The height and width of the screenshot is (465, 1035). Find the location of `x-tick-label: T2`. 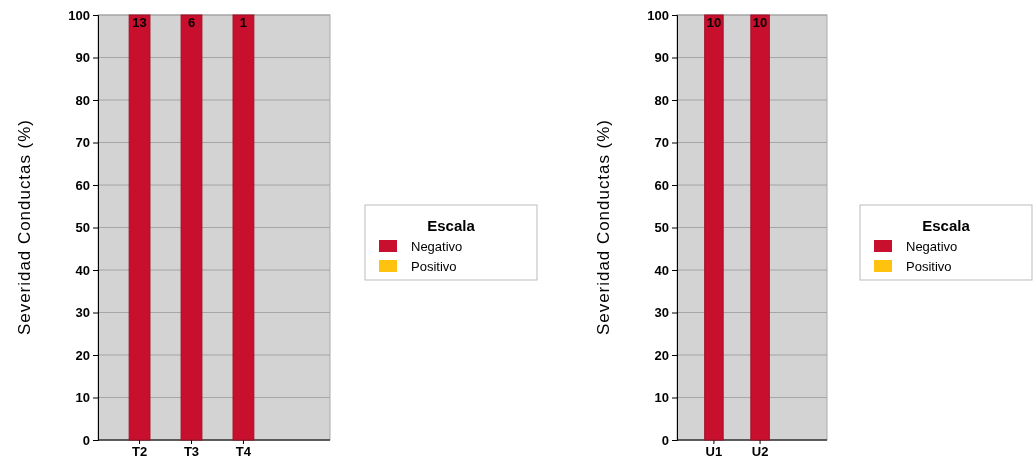

x-tick-label: T2 is located at coordinates (139, 452).